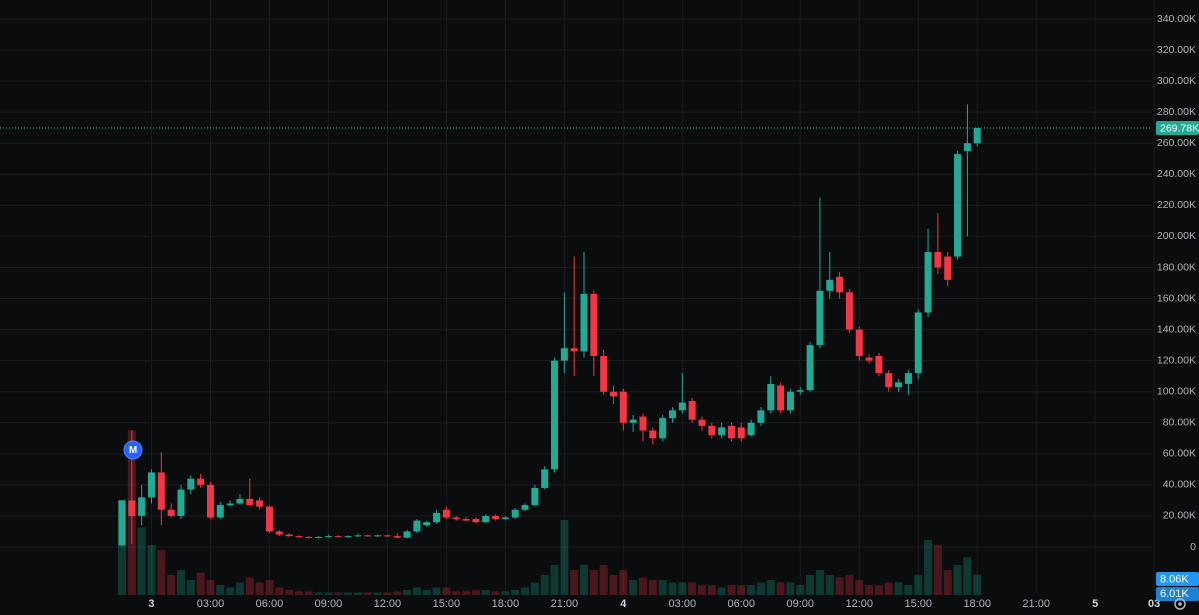 The width and height of the screenshot is (1199, 615). I want to click on marker-label: M, so click(133, 450).